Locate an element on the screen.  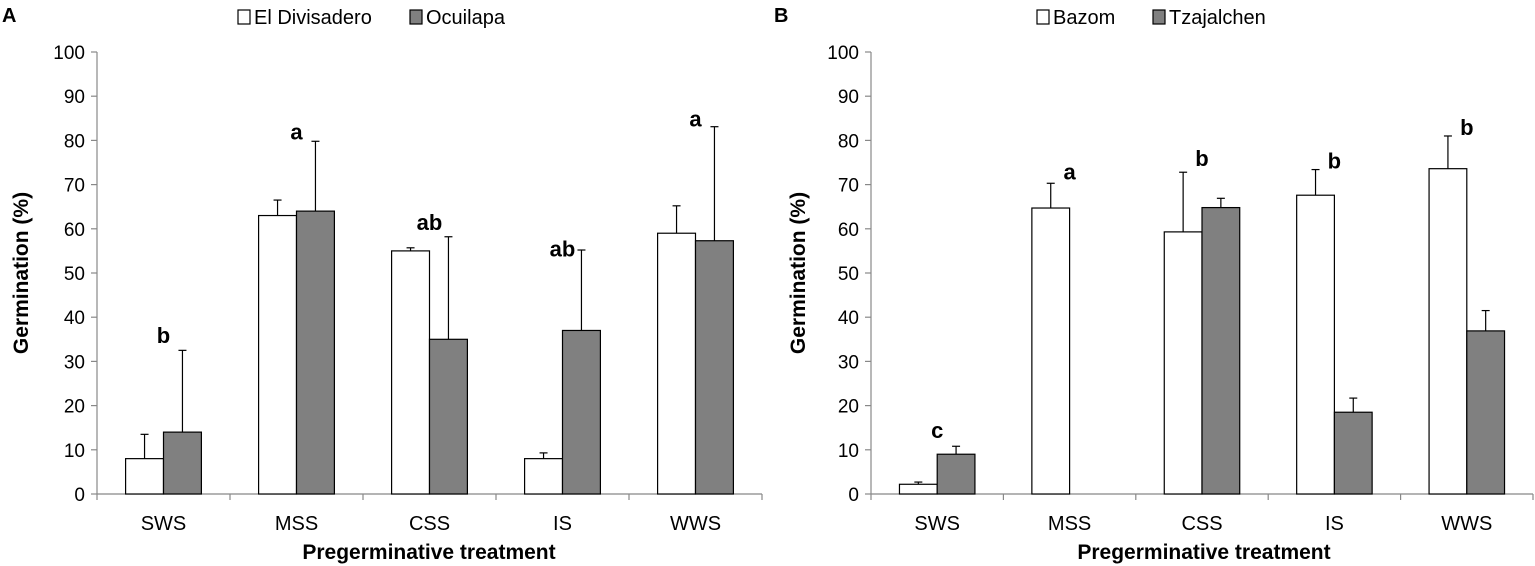
panel-b-y-tick-label: 50 is located at coordinates (848, 274).